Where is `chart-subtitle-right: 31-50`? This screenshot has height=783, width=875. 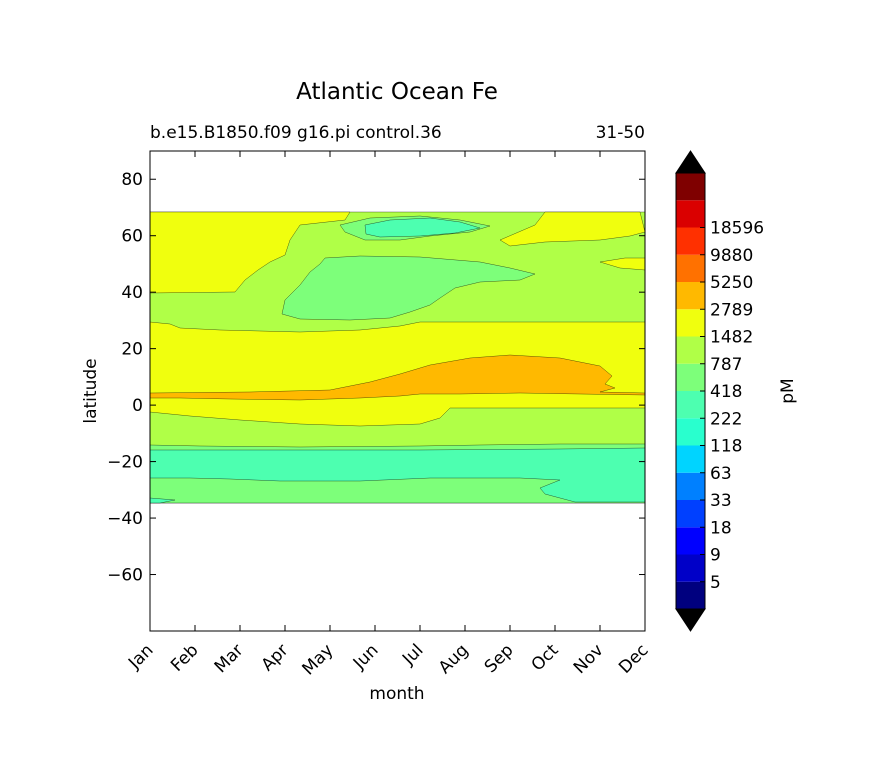 chart-subtitle-right: 31-50 is located at coordinates (620, 133).